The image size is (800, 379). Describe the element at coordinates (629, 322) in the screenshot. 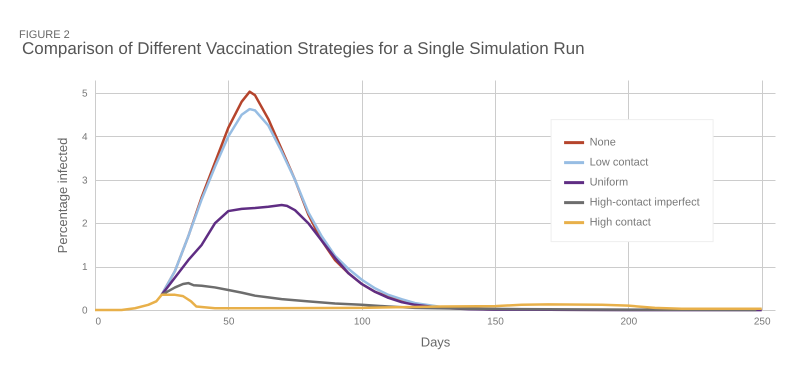

I see `x-tick-label: 200` at that location.